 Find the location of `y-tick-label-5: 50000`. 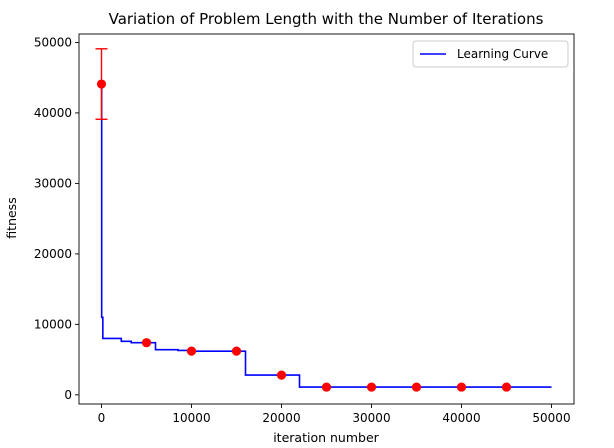

y-tick-label-5: 50000 is located at coordinates (53, 42).